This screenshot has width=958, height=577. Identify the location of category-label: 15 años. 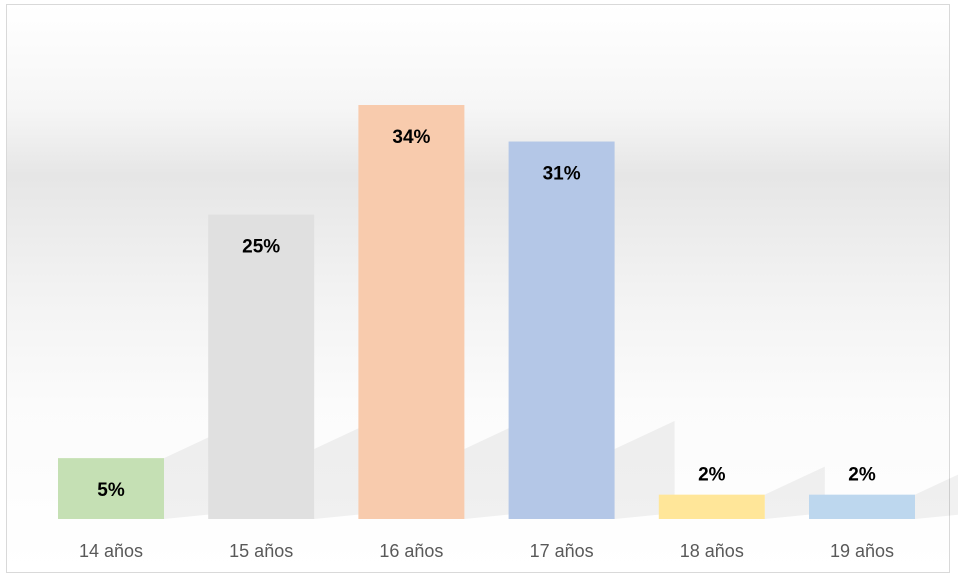
(261, 551).